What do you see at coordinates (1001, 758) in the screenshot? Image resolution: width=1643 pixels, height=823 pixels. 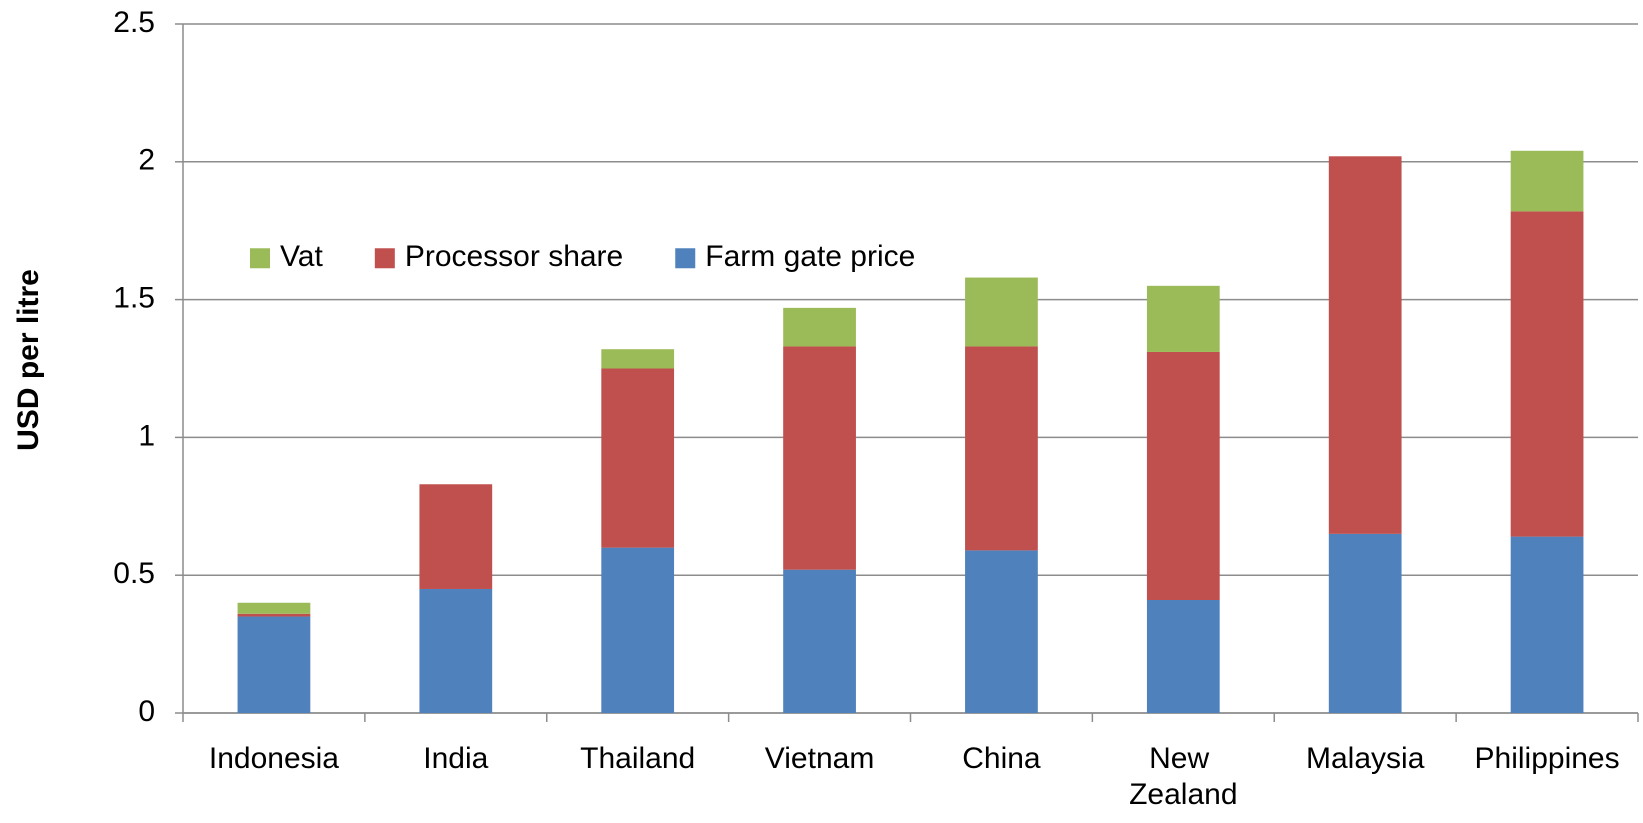 I see `x-tick-label: China` at bounding box center [1001, 758].